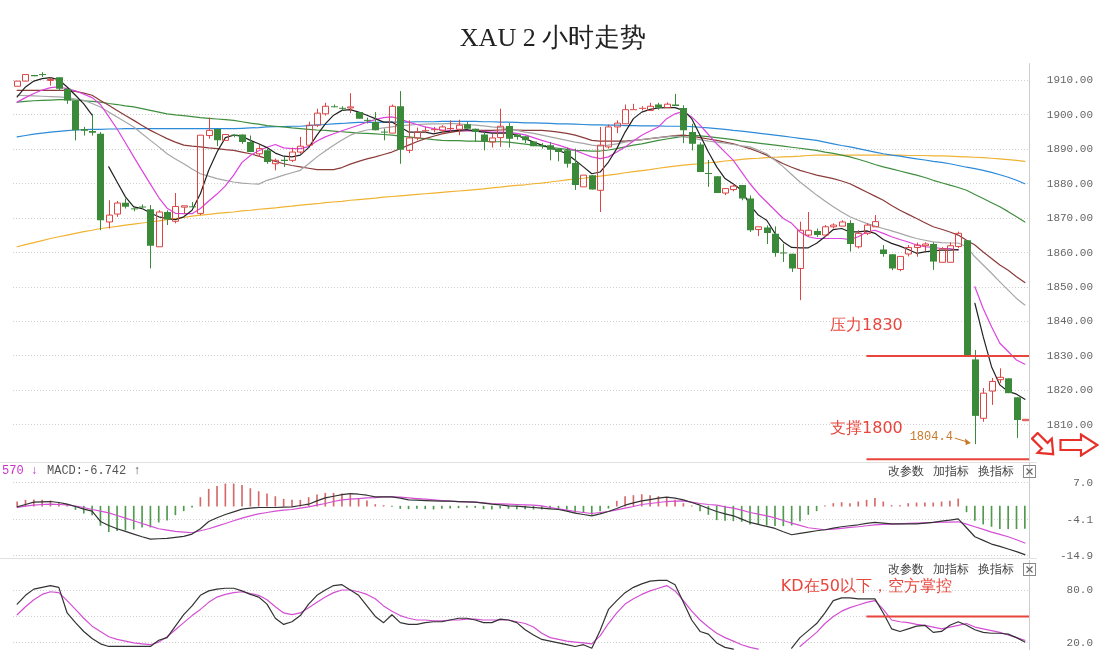 The width and height of the screenshot is (1103, 671). I want to click on y-tick-label: -14.9, so click(1076, 555).